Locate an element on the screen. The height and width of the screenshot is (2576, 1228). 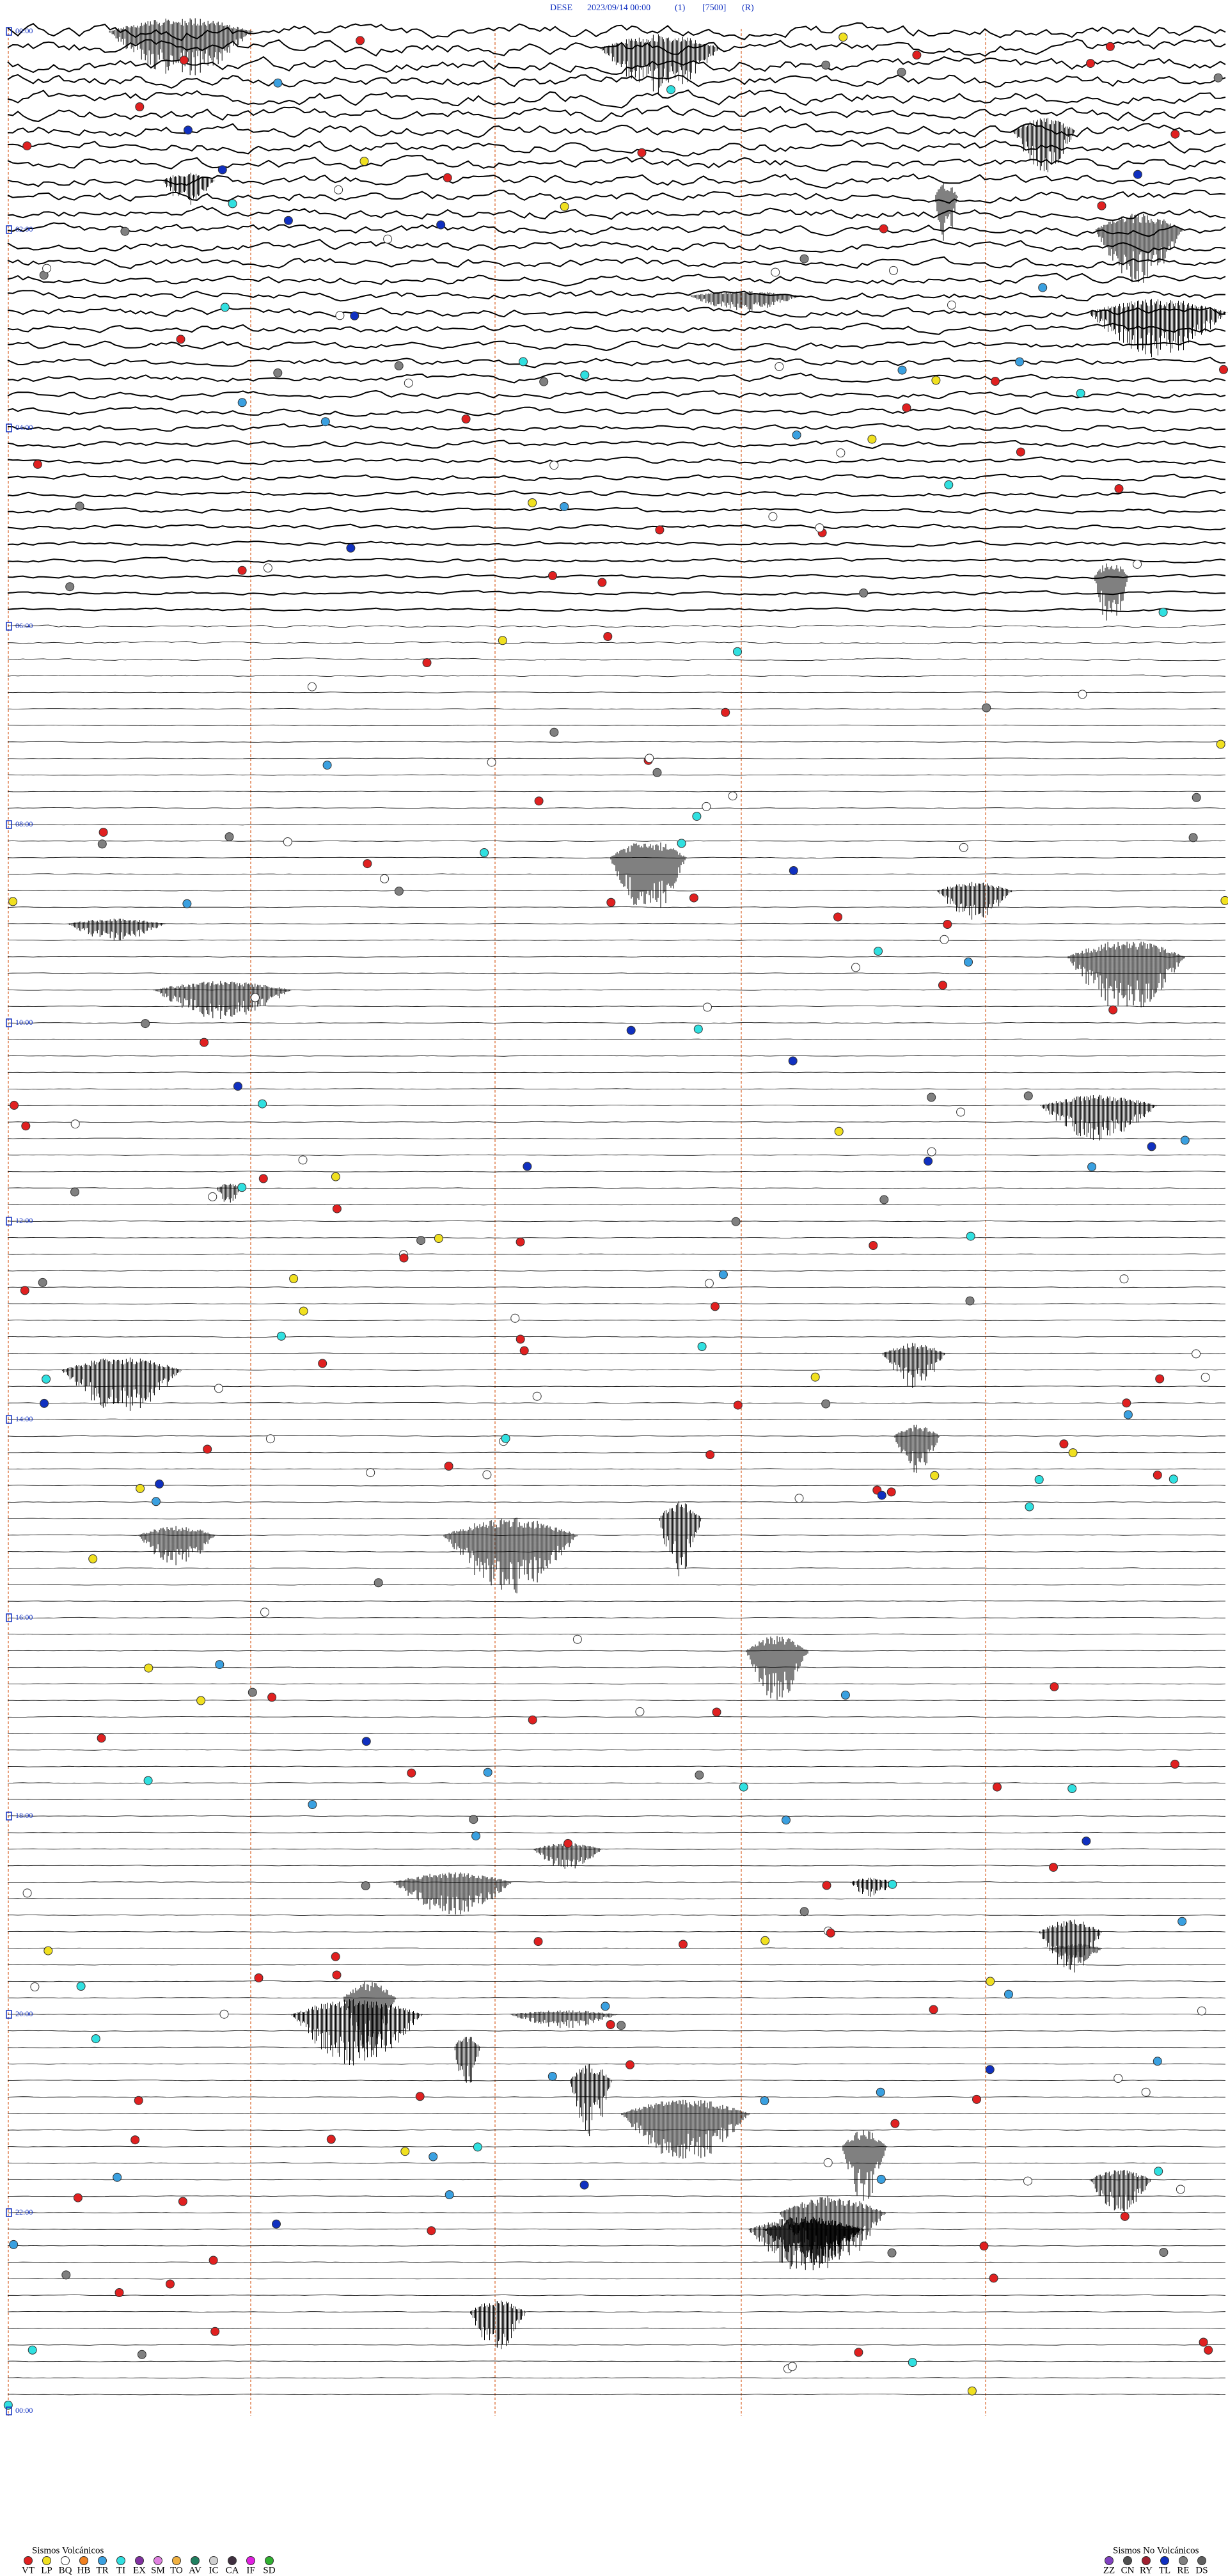
legend-label: LP is located at coordinates (46, 2570).